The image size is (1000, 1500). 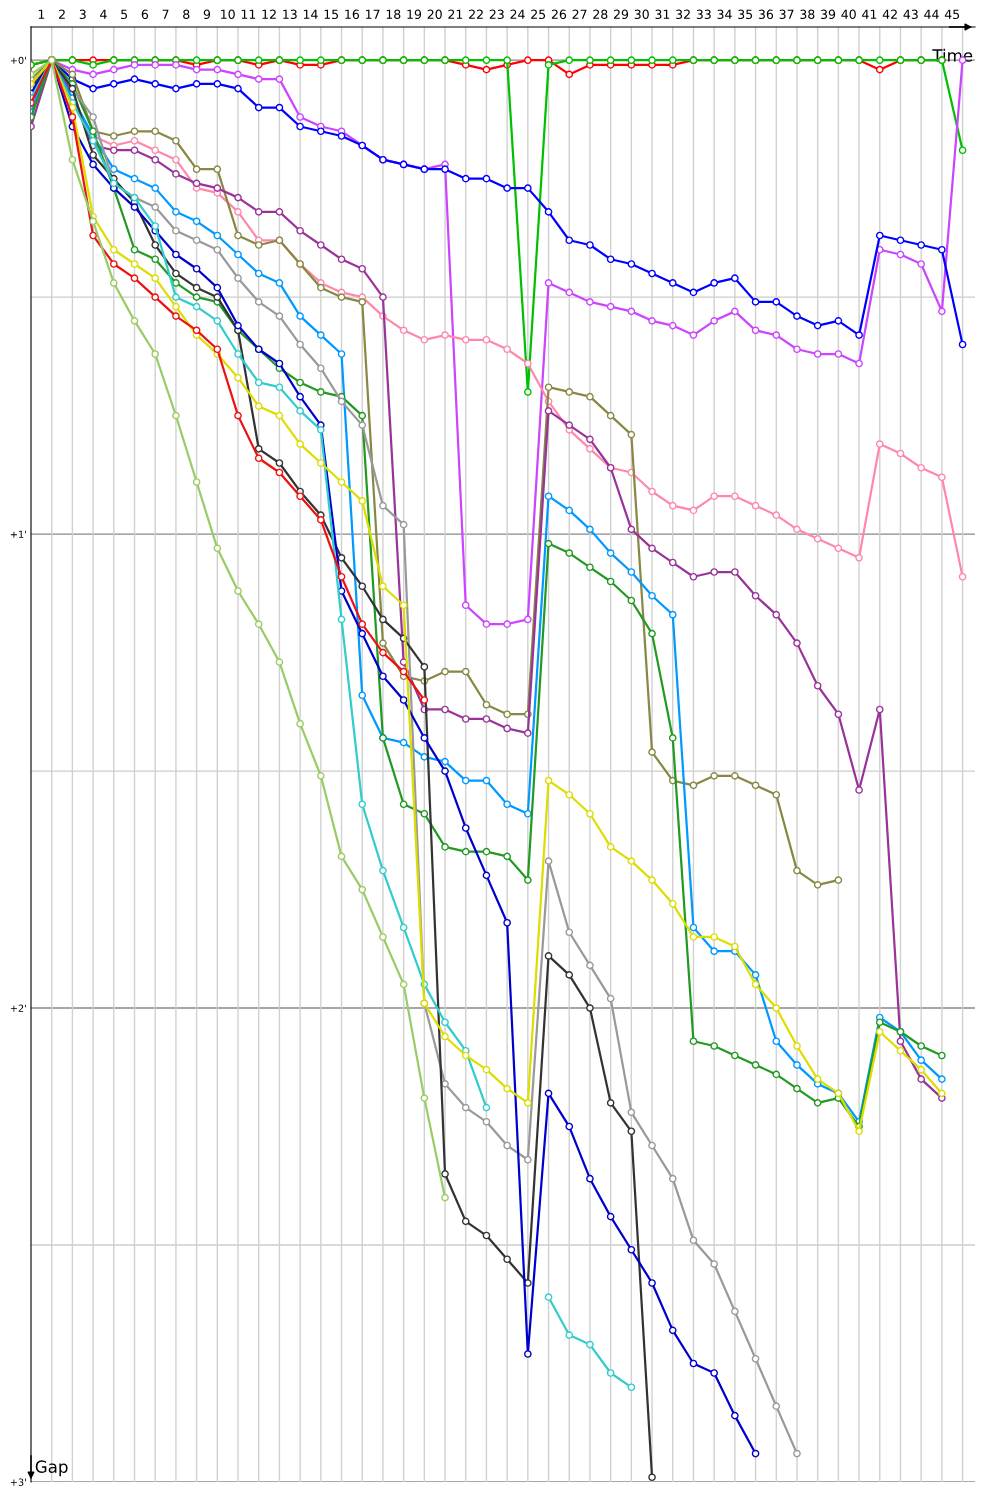 I want to click on y-tick-label: +2', so click(x=18, y=1008).